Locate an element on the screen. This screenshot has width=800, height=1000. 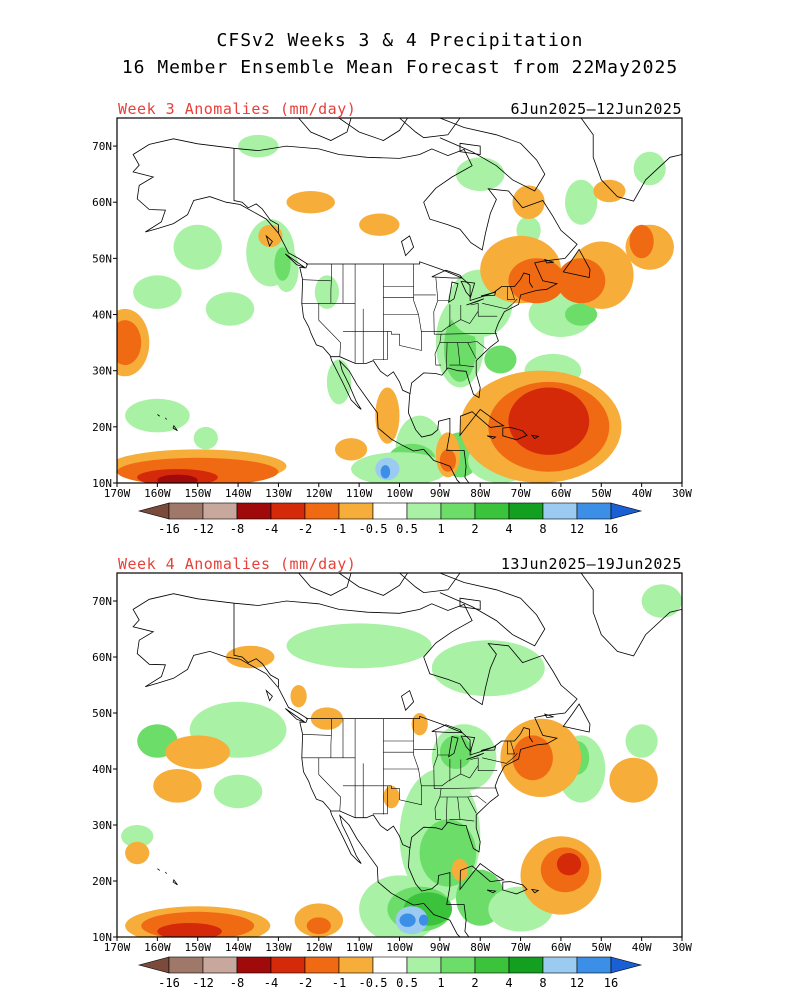
colorbar-label: 0.5 is located at coordinates (407, 529).